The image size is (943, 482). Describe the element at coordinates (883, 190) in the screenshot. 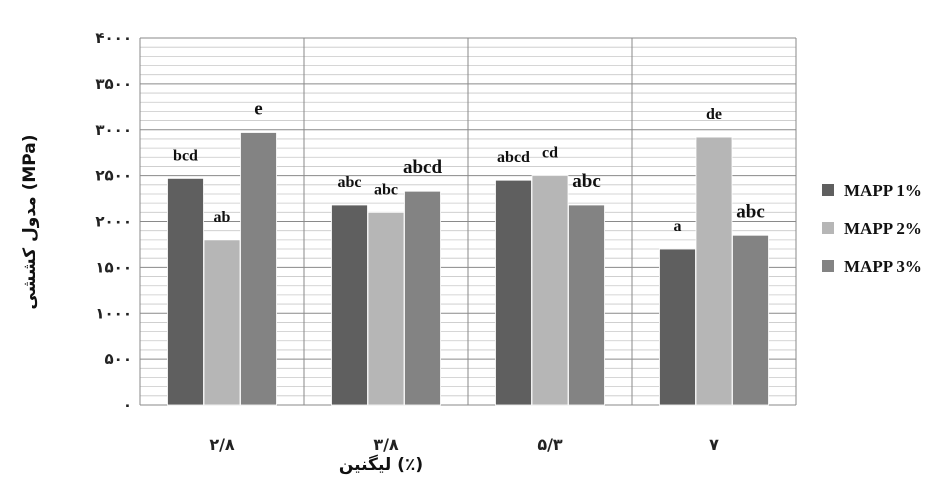

I see `legend-label: MAPP 1%` at that location.